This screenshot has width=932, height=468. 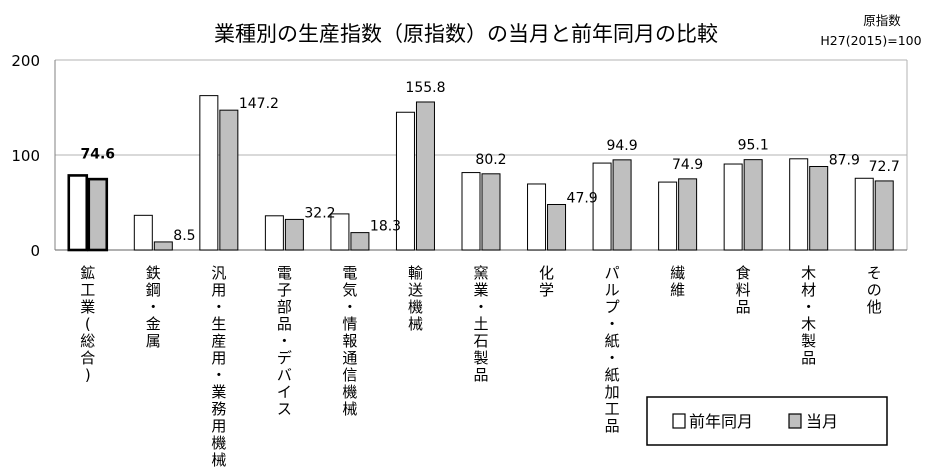 I want to click on value-label-11: 87.9, so click(x=844, y=160).